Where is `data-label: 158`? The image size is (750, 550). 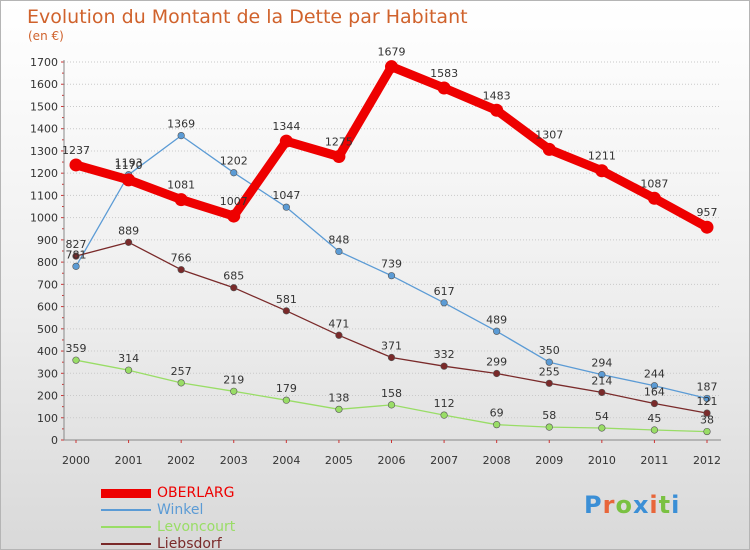 data-label: 158 is located at coordinates (391, 393).